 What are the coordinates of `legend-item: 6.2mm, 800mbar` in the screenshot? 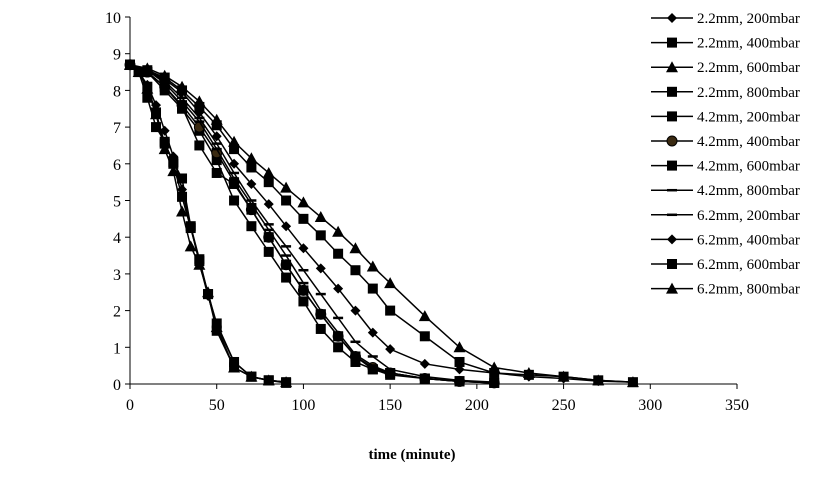 It's located at (725, 290).